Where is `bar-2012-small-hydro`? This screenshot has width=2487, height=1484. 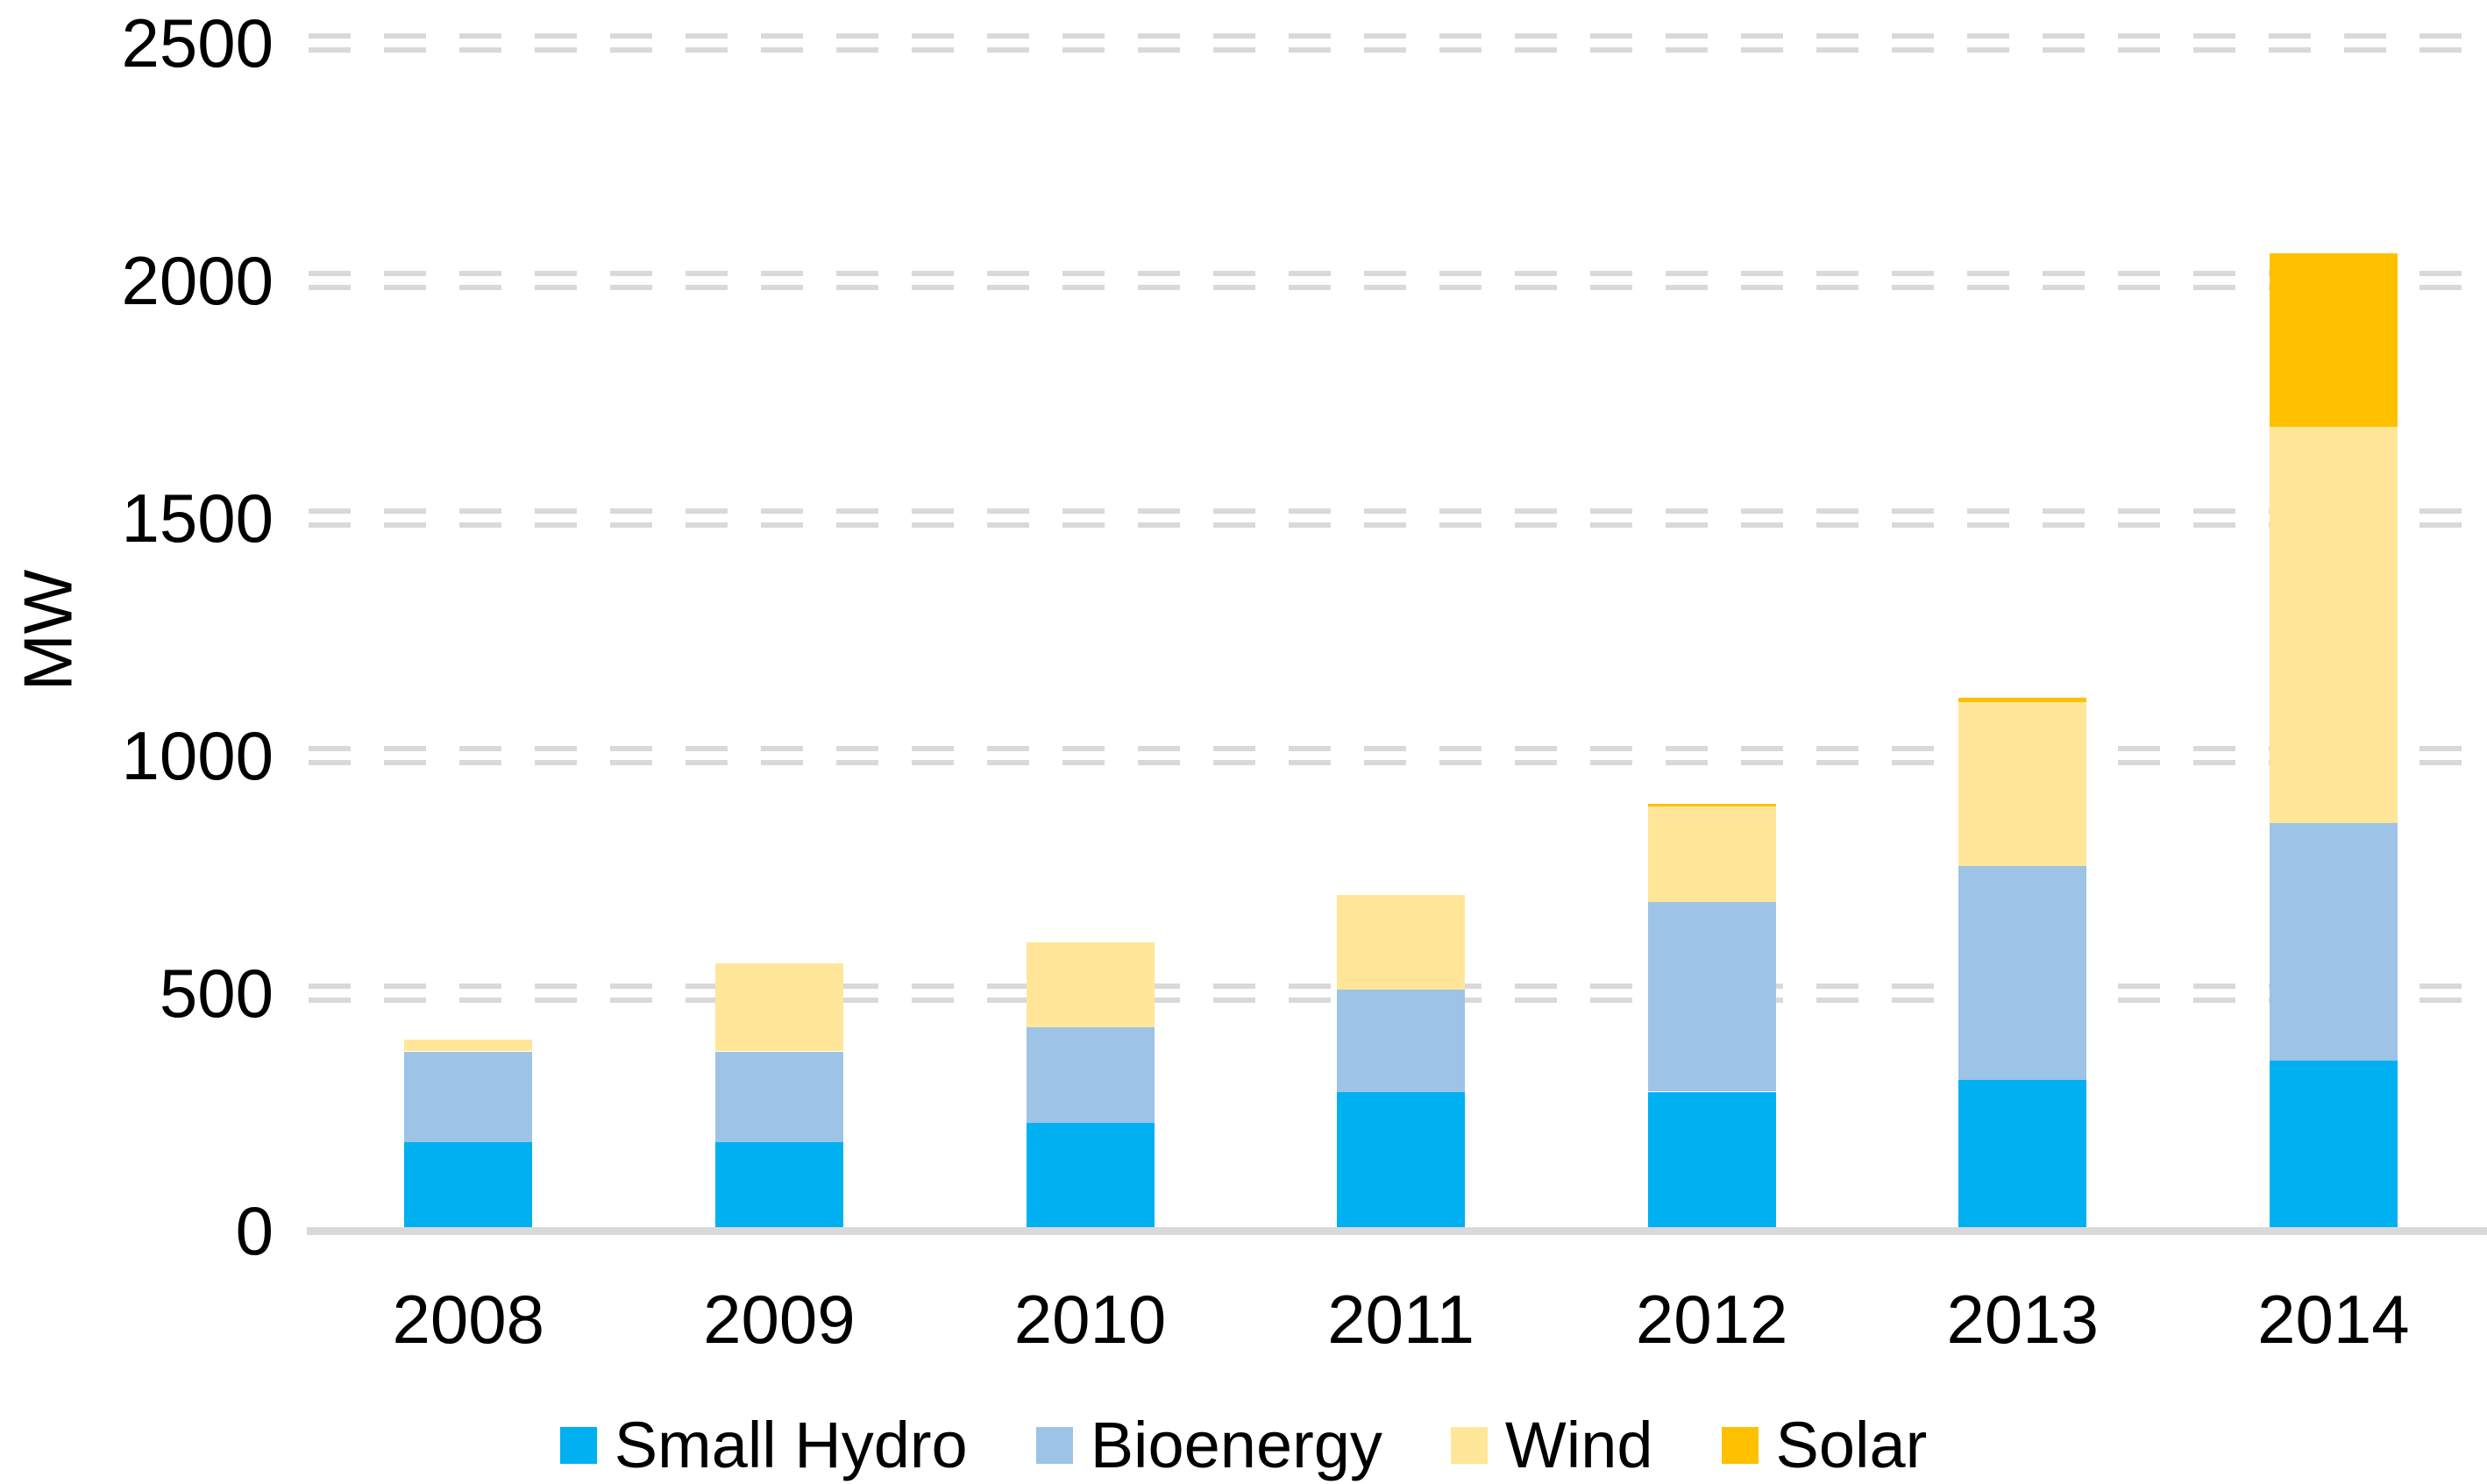
bar-2012-small-hydro is located at coordinates (1712, 1159).